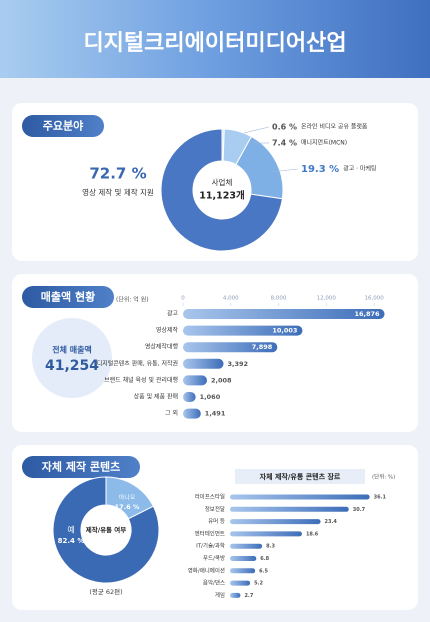 This screenshot has height=622, width=430. What do you see at coordinates (231, 299) in the screenshot?
I see `x-tick-label: 4,000` at bounding box center [231, 299].